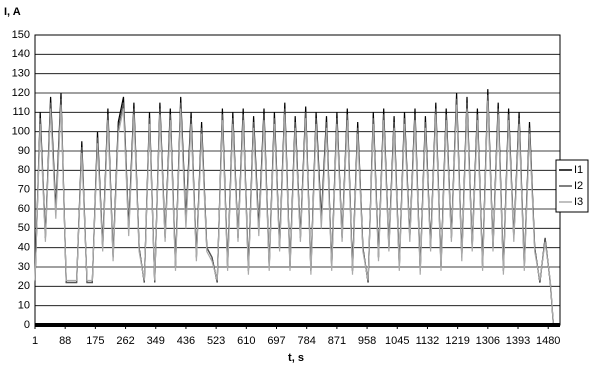 The width and height of the screenshot is (589, 365). What do you see at coordinates (24, 306) in the screenshot?
I see `y-tick-label: 10` at bounding box center [24, 306].